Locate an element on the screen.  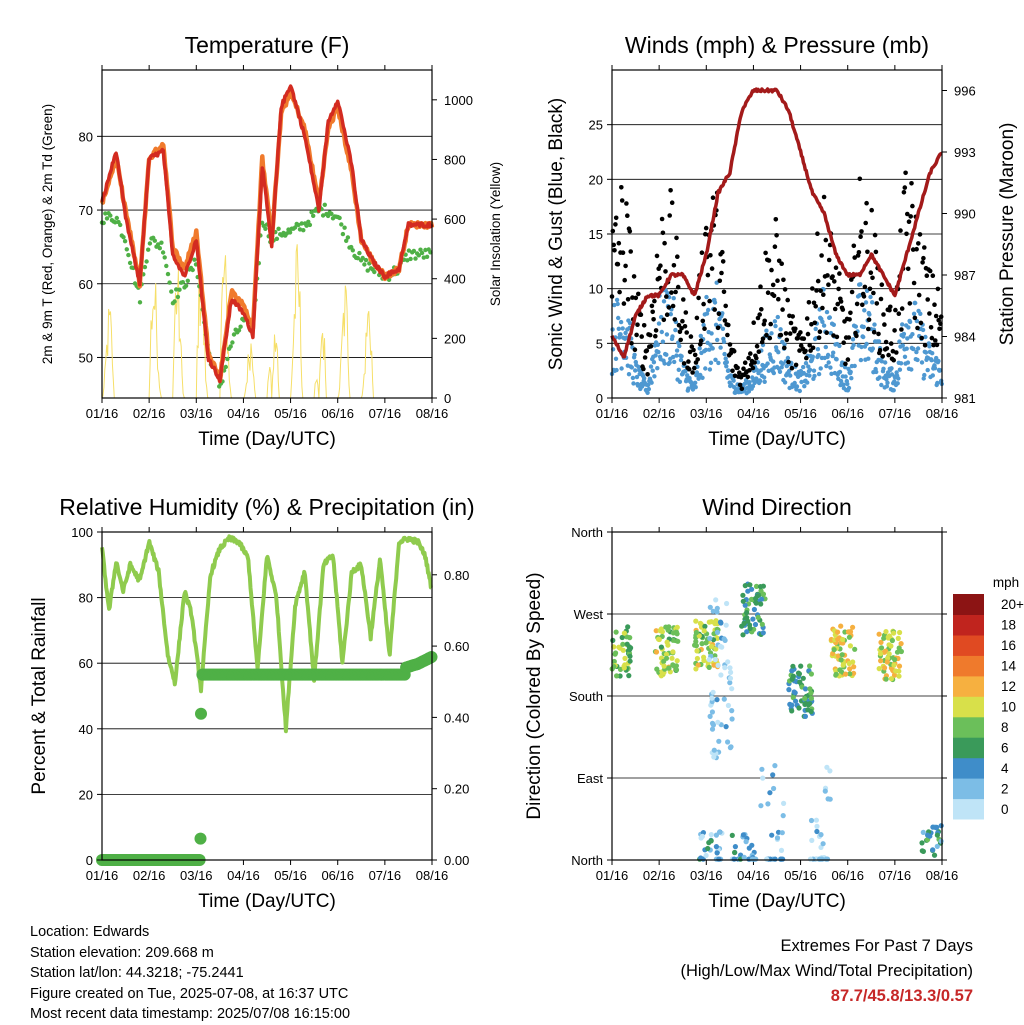
x-tick-label-1-5: 06/16 is located at coordinates (847, 413).